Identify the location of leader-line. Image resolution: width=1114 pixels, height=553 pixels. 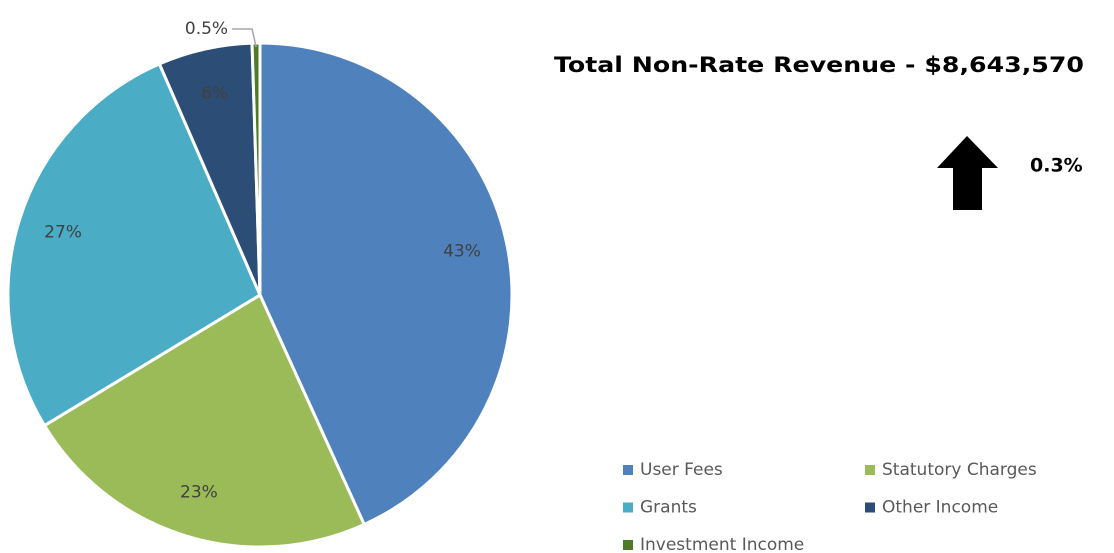
(244, 38).